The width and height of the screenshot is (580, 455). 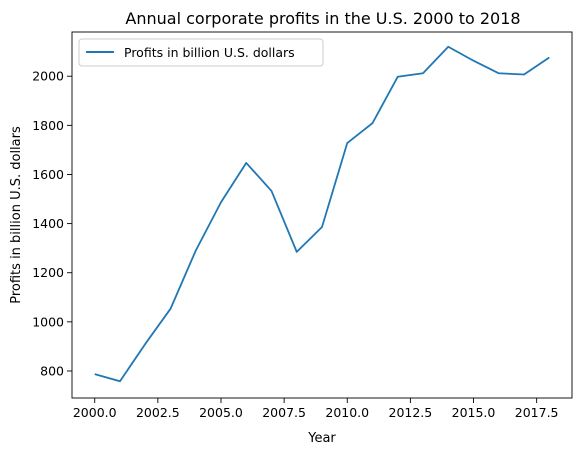 I want to click on legend-frame, so click(x=201, y=52).